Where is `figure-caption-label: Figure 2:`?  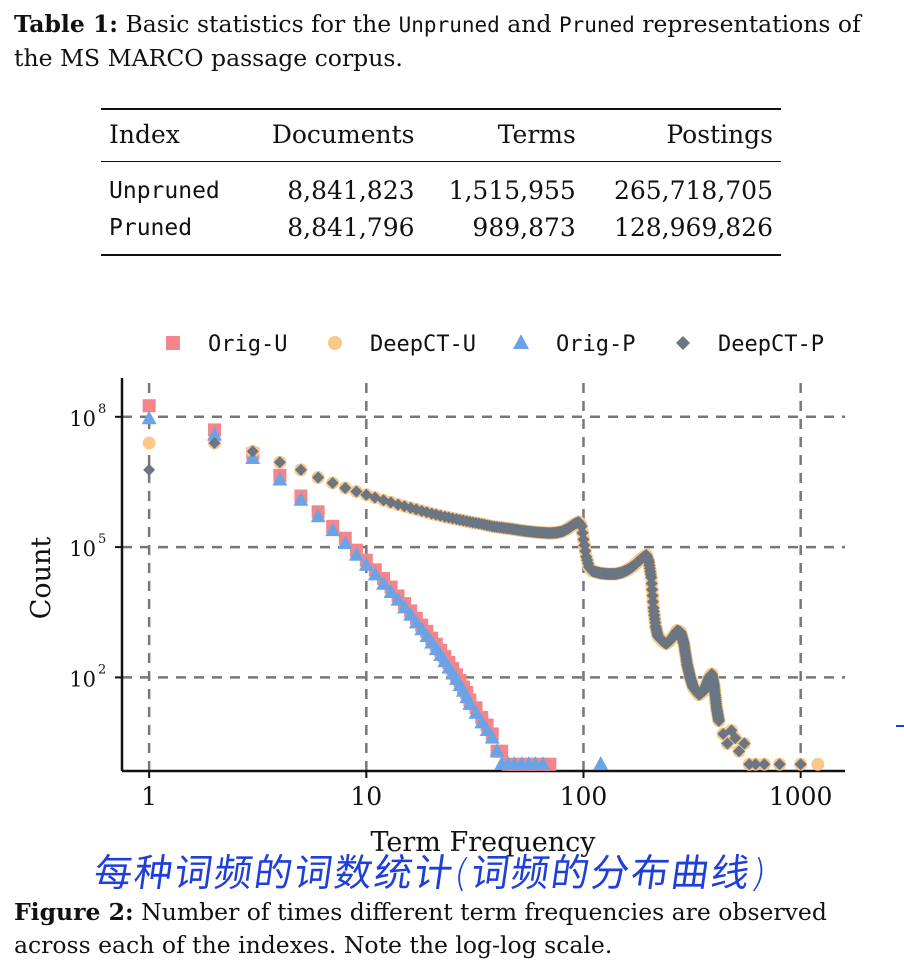 figure-caption-label: Figure 2: is located at coordinates (74, 912).